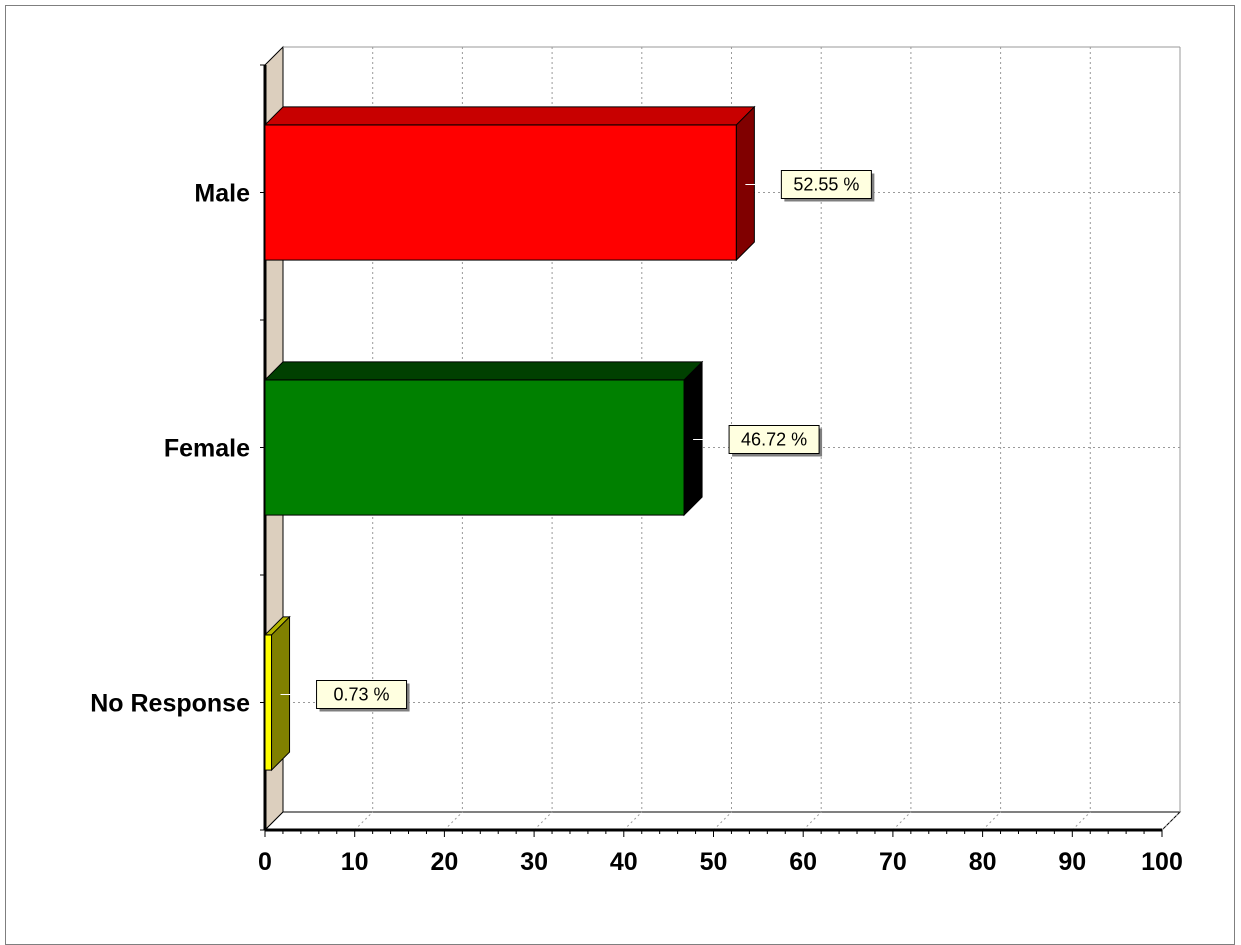  I want to click on x-tick-label: 20, so click(444, 862).